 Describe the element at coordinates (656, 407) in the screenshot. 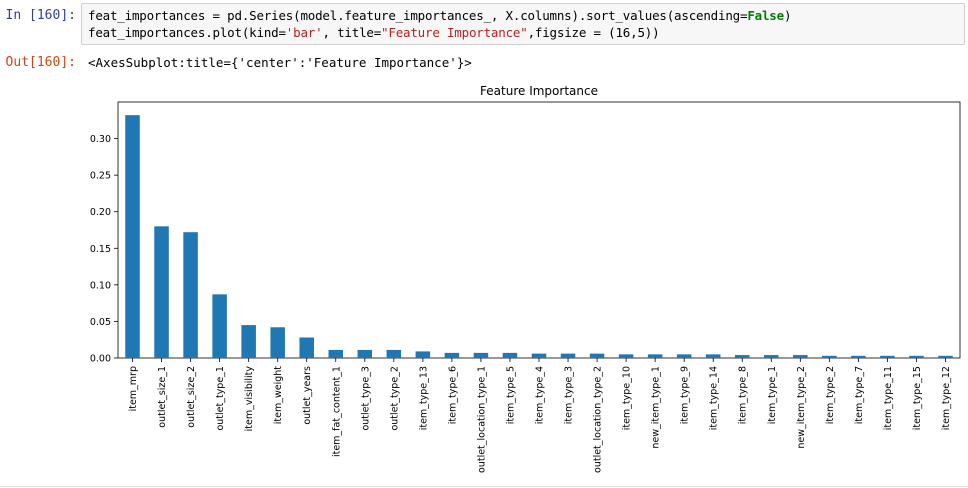

I see `x-tick-label: new_item_type_1` at that location.